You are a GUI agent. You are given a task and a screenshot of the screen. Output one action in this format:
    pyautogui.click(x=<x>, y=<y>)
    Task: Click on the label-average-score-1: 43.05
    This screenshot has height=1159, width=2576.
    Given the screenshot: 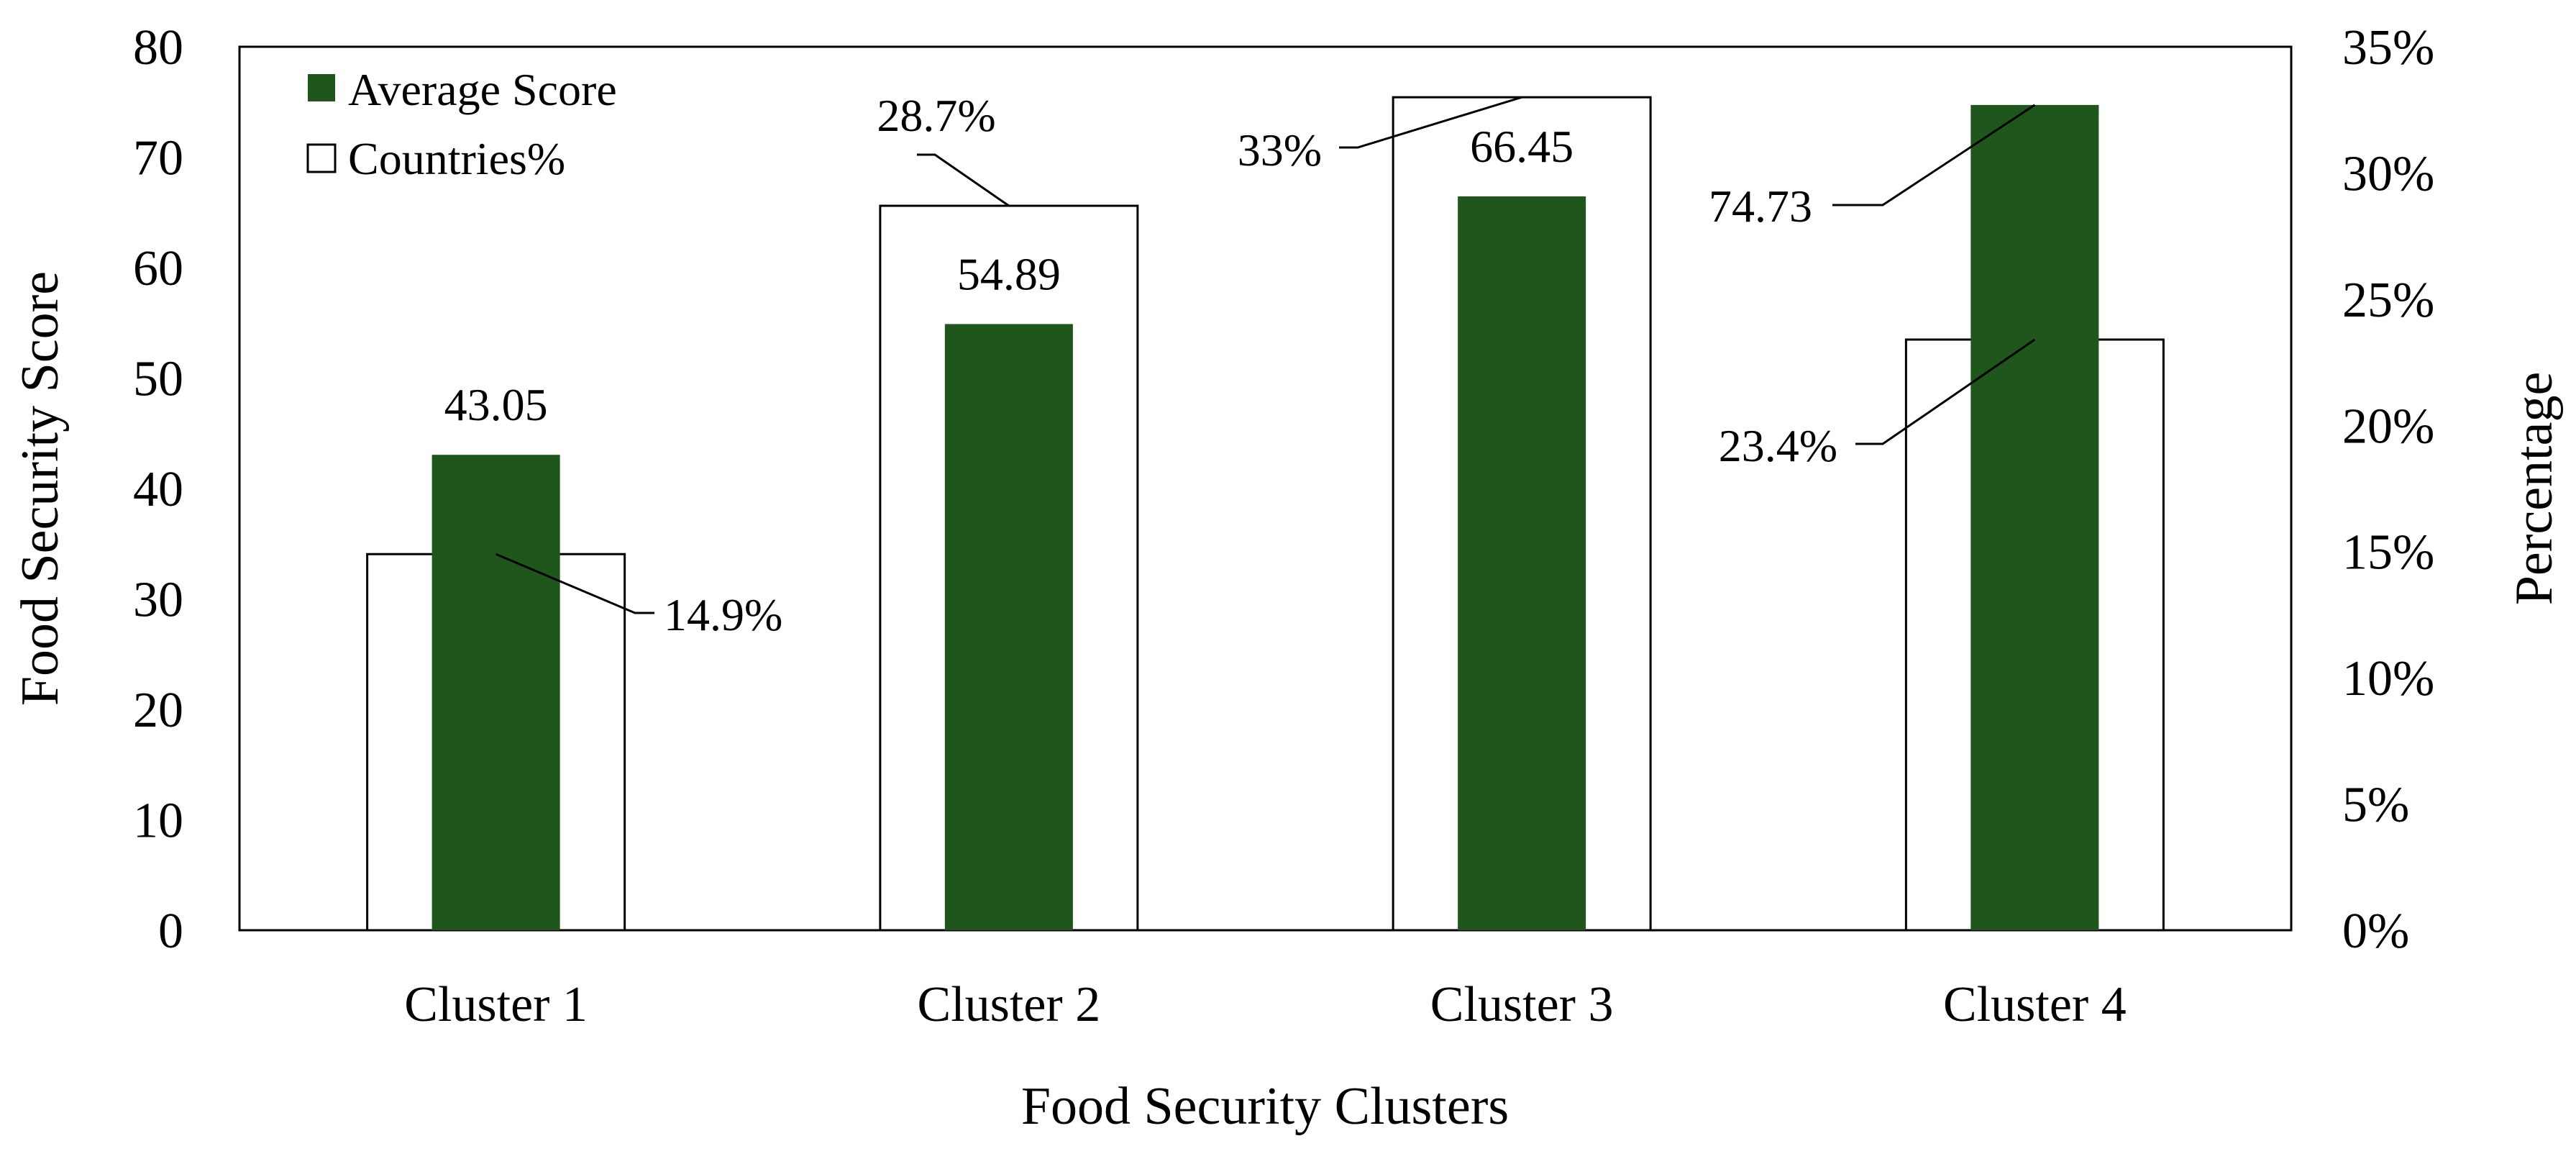 What is the action you would take?
    pyautogui.click(x=496, y=405)
    